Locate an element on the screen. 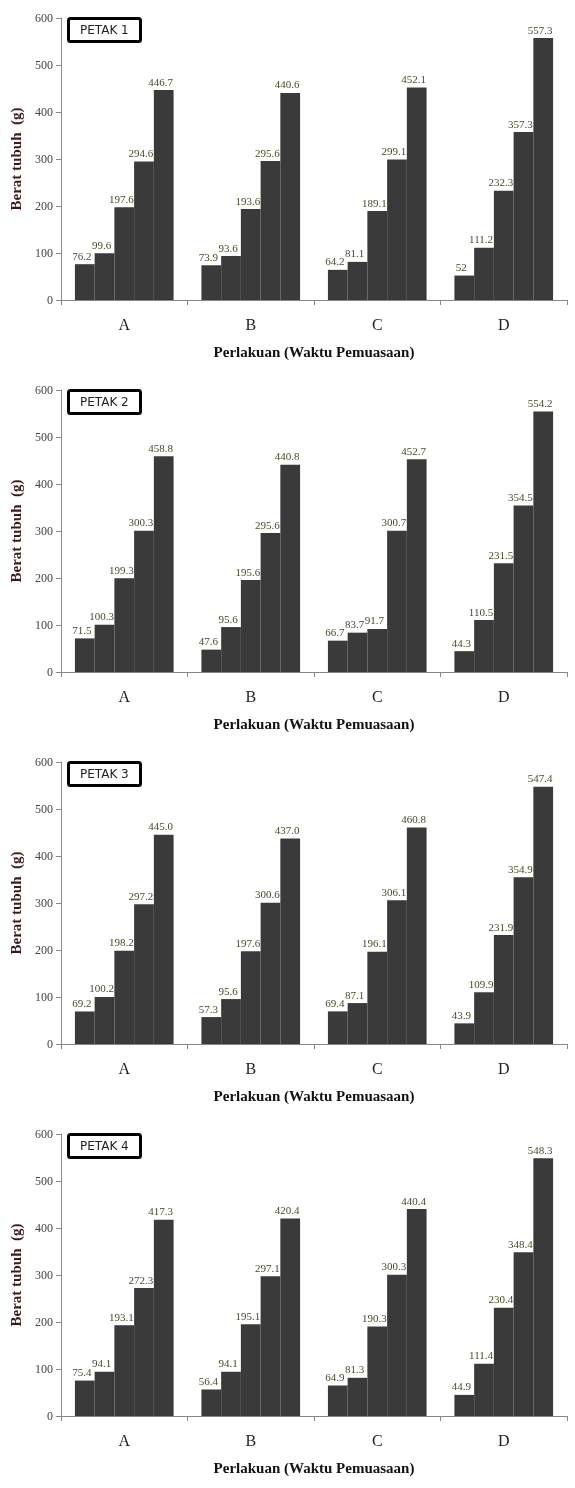 The image size is (575, 1488). data-label: 109.9 is located at coordinates (481, 983).